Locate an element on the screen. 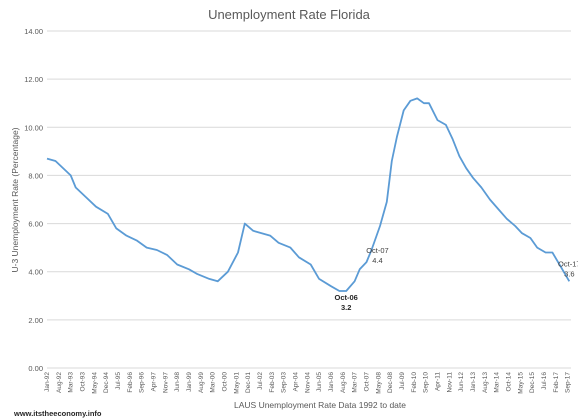 This screenshot has width=578, height=419. x-tick-label: Jun-05 is located at coordinates (319, 382).